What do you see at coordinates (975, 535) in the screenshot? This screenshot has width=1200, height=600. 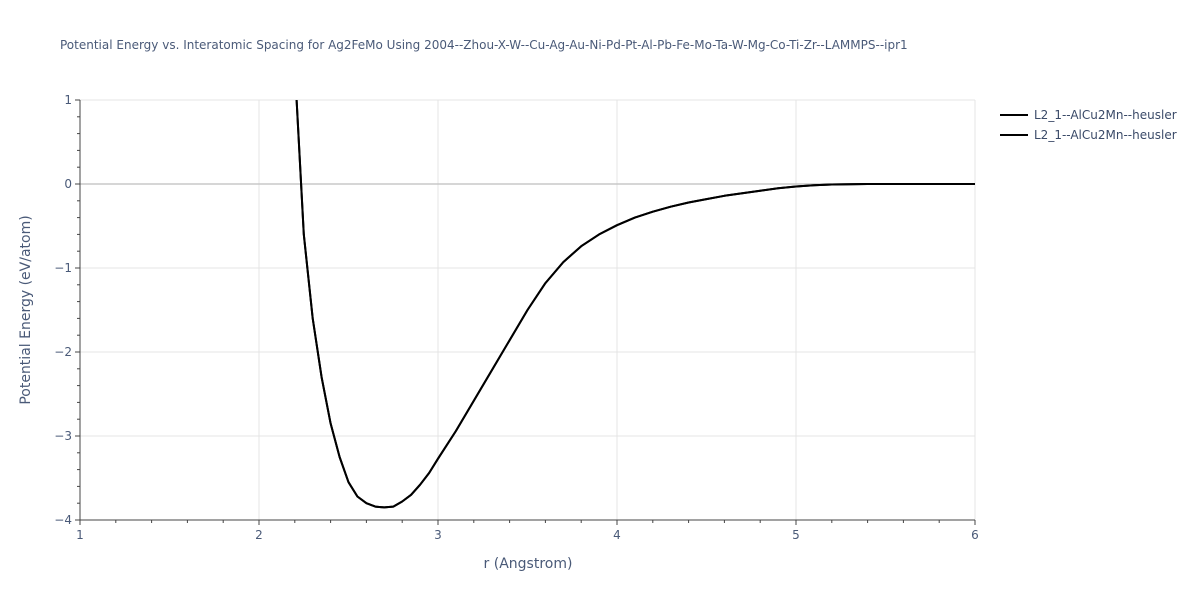 I see `x-tick-label: 6` at bounding box center [975, 535].